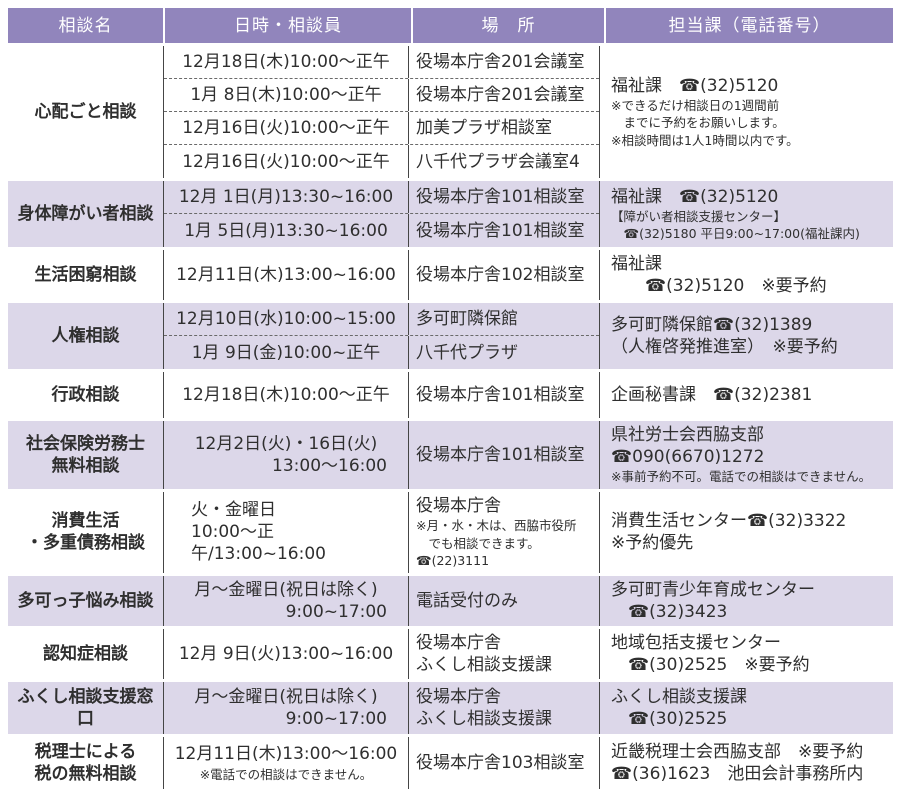 This screenshot has height=789, width=900. What do you see at coordinates (286, 774) in the screenshot?
I see `time-note-text: ※電話での相談はできません。` at bounding box center [286, 774].